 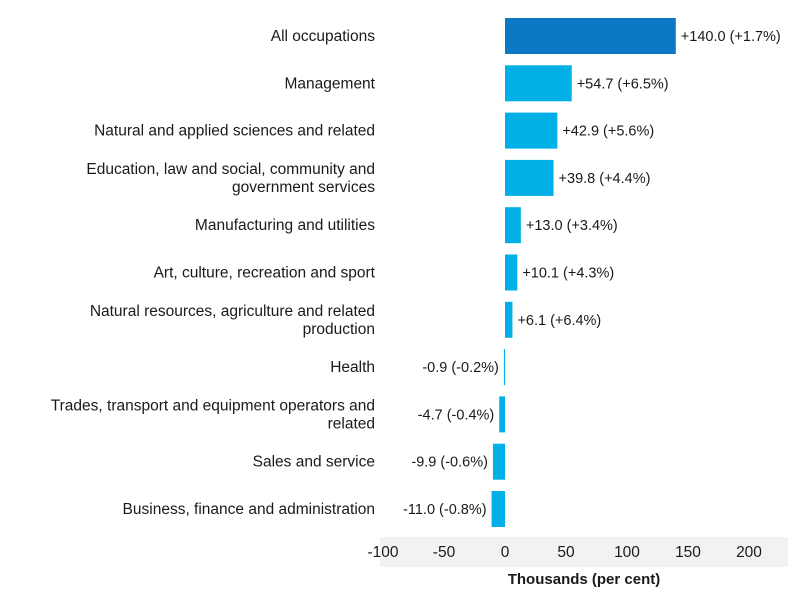 I want to click on x-axis-ticks: -100 -50 0 50 100 150 200, so click(x=564, y=552).